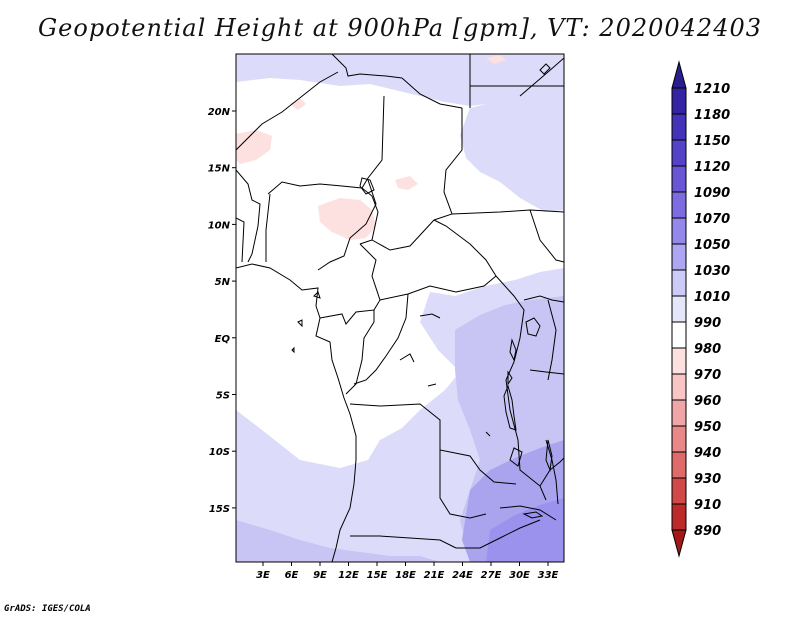 This screenshot has width=800, height=618. I want to click on colorbar-label: 890, so click(707, 531).